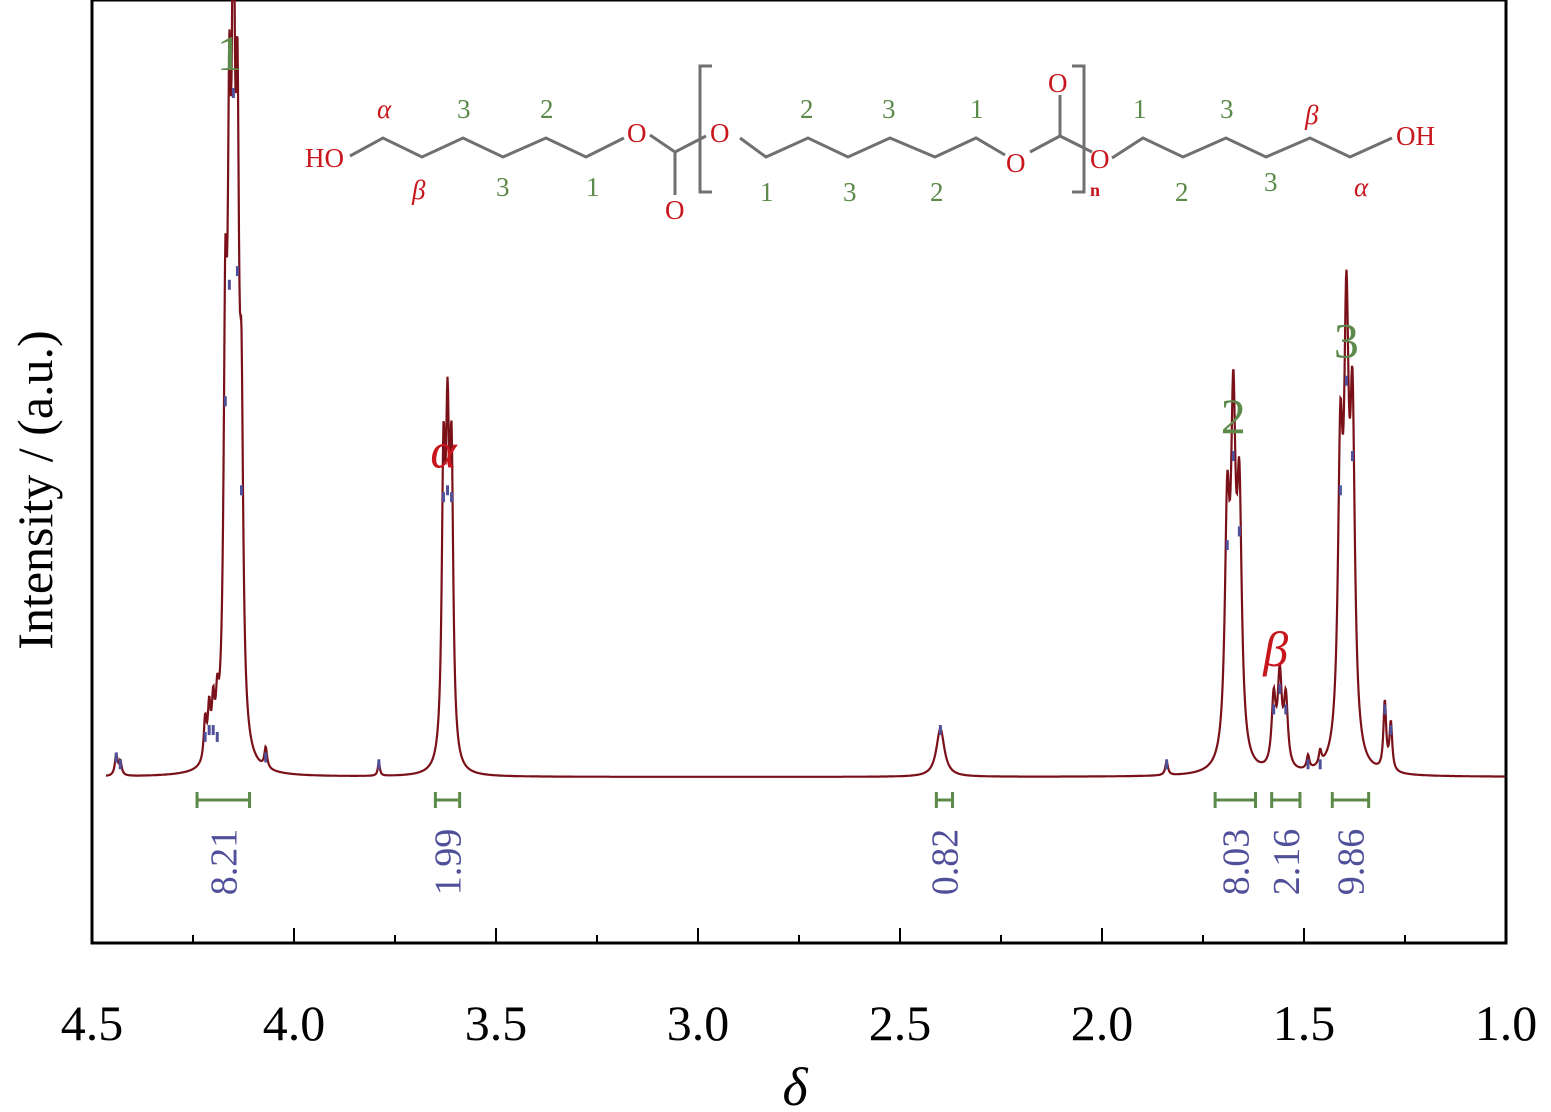  Describe the element at coordinates (784, 844) in the screenshot. I see `integrals: 8.21 1.99 0.82 8.03 2.16 9.86` at that location.